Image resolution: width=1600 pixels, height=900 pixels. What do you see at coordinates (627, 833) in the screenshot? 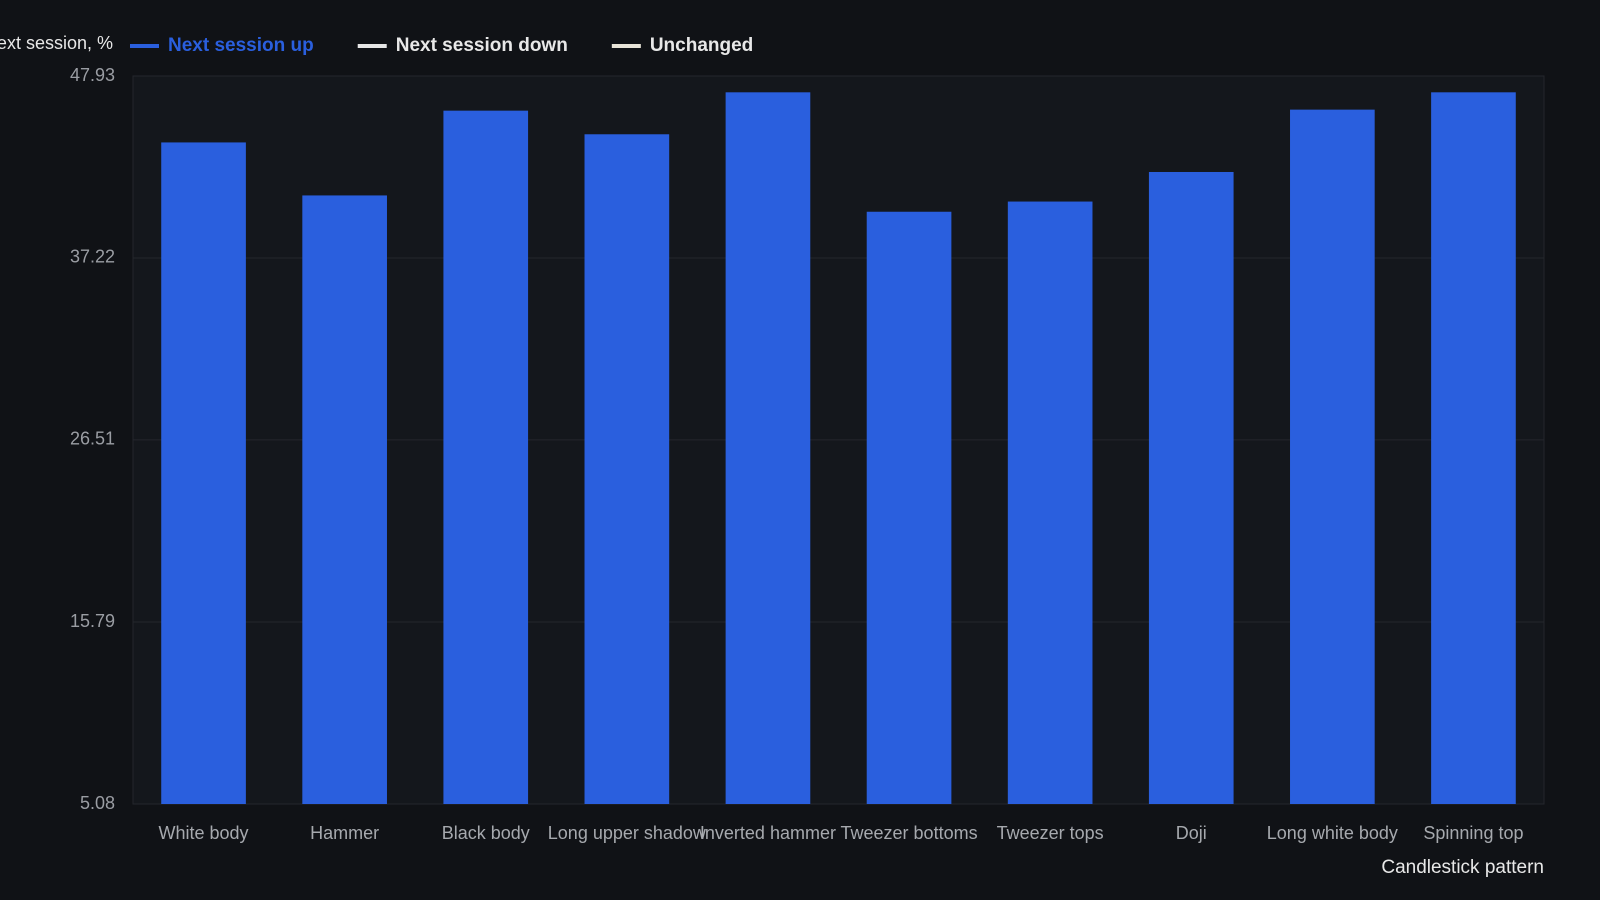
I see `x-tick-label: Long upper shadow` at bounding box center [627, 833].